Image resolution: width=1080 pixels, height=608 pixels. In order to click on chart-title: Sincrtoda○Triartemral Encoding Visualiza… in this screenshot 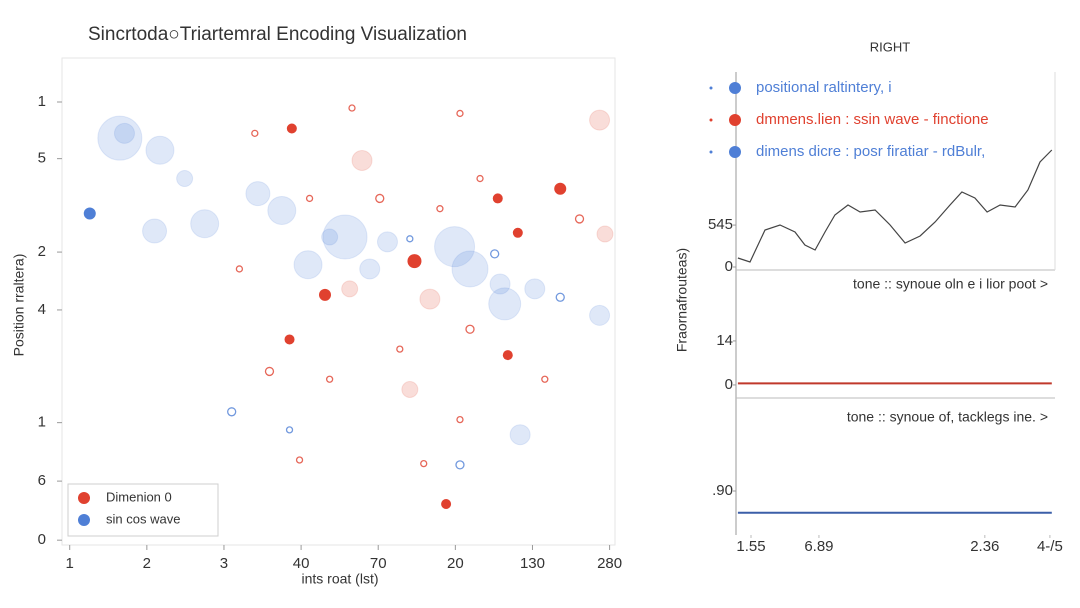, I will do `click(277, 34)`.